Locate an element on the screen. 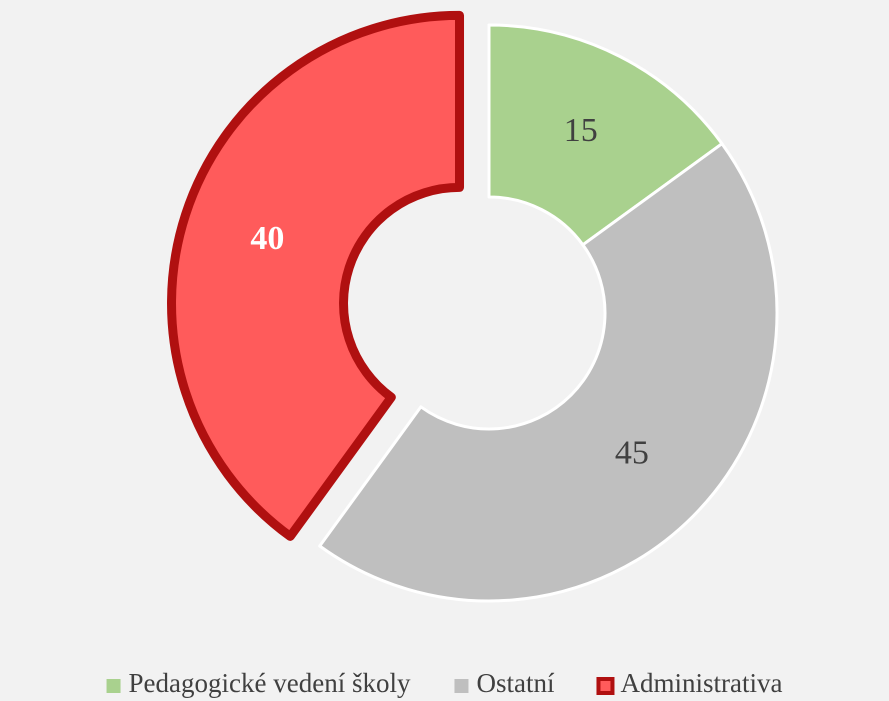 The height and width of the screenshot is (701, 889). data-label: 45 is located at coordinates (632, 453).